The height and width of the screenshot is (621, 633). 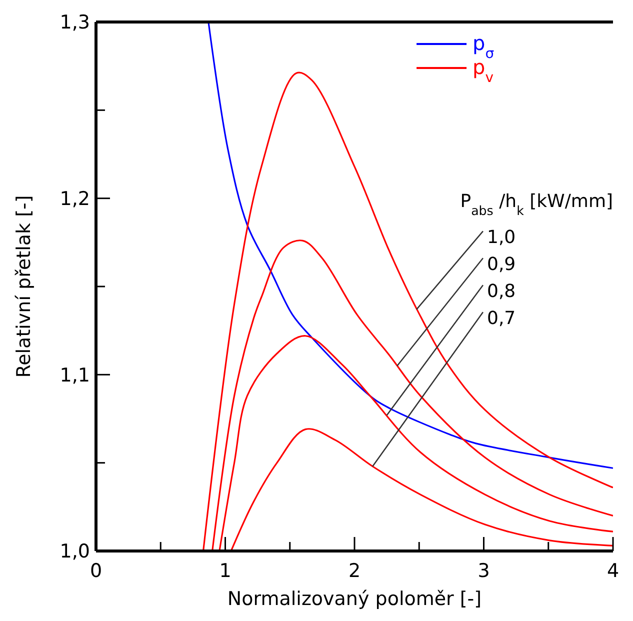 I want to click on annotation: 0,8, so click(x=501, y=291).